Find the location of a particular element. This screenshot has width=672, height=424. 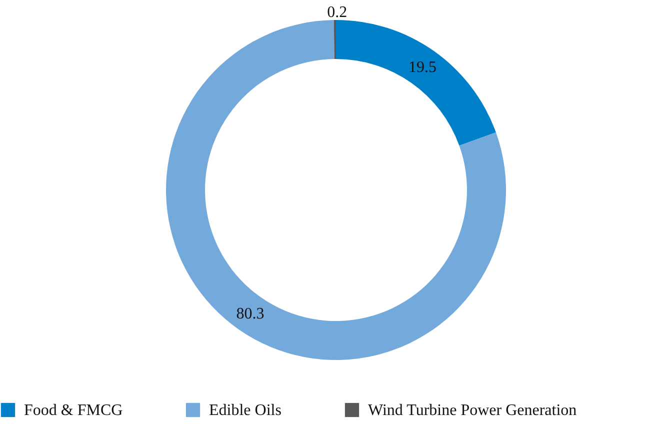

data-label: 80.3 is located at coordinates (250, 314).